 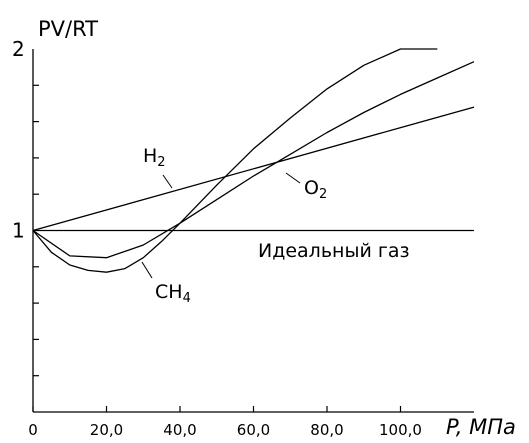 What do you see at coordinates (481, 427) in the screenshot?
I see `x-axis-label: P, МПа` at bounding box center [481, 427].